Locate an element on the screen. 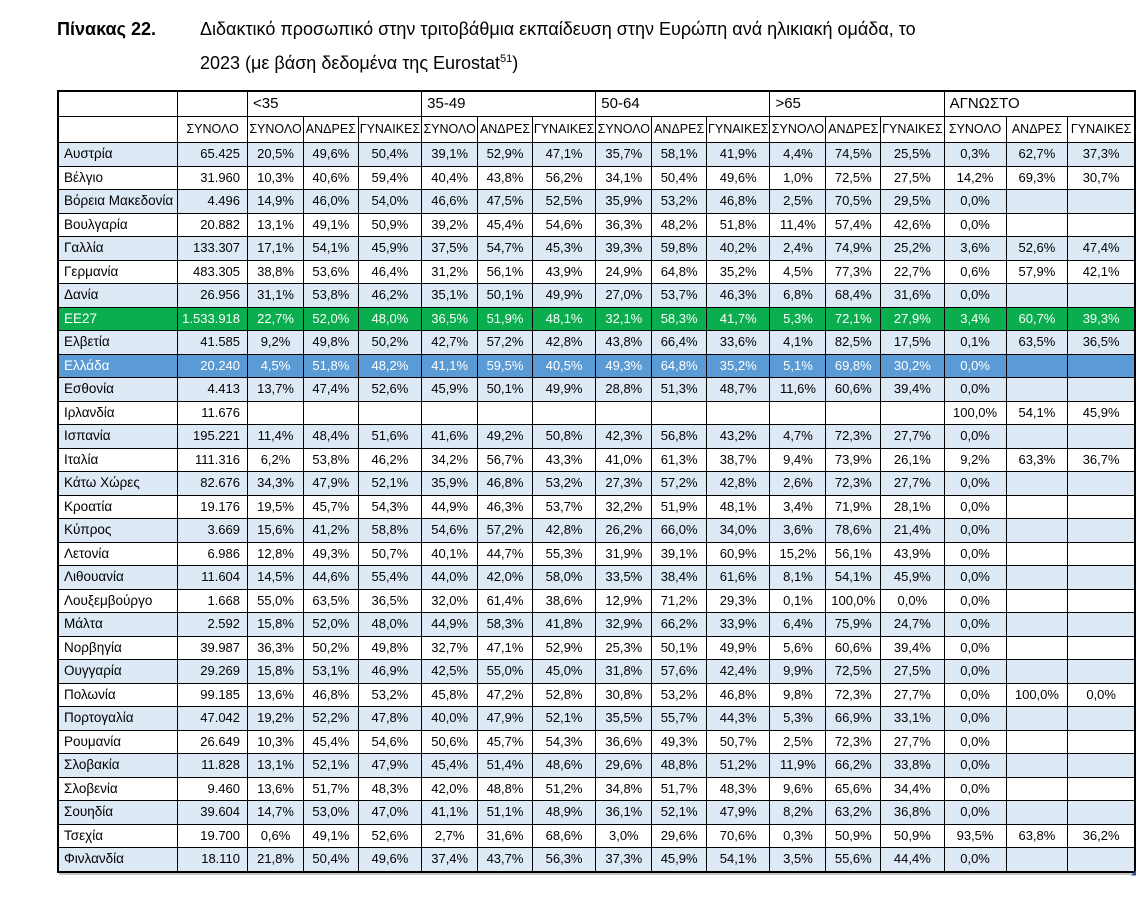 Image resolution: width=1136 pixels, height=904 pixels. cell-value: 72,5% is located at coordinates (853, 177).